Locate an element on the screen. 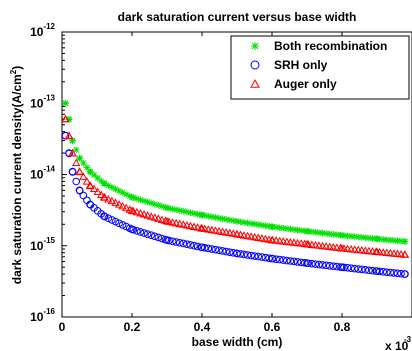 This screenshot has height=351, width=412. legend-marker-star is located at coordinates (255, 46).